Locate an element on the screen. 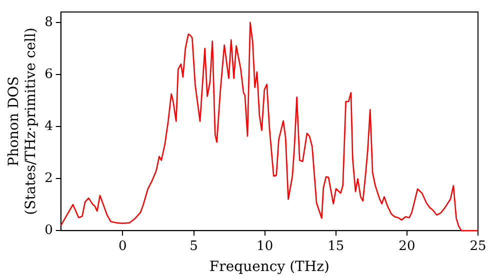 The image size is (500, 280). y-tick-label: 0 is located at coordinates (48, 230).